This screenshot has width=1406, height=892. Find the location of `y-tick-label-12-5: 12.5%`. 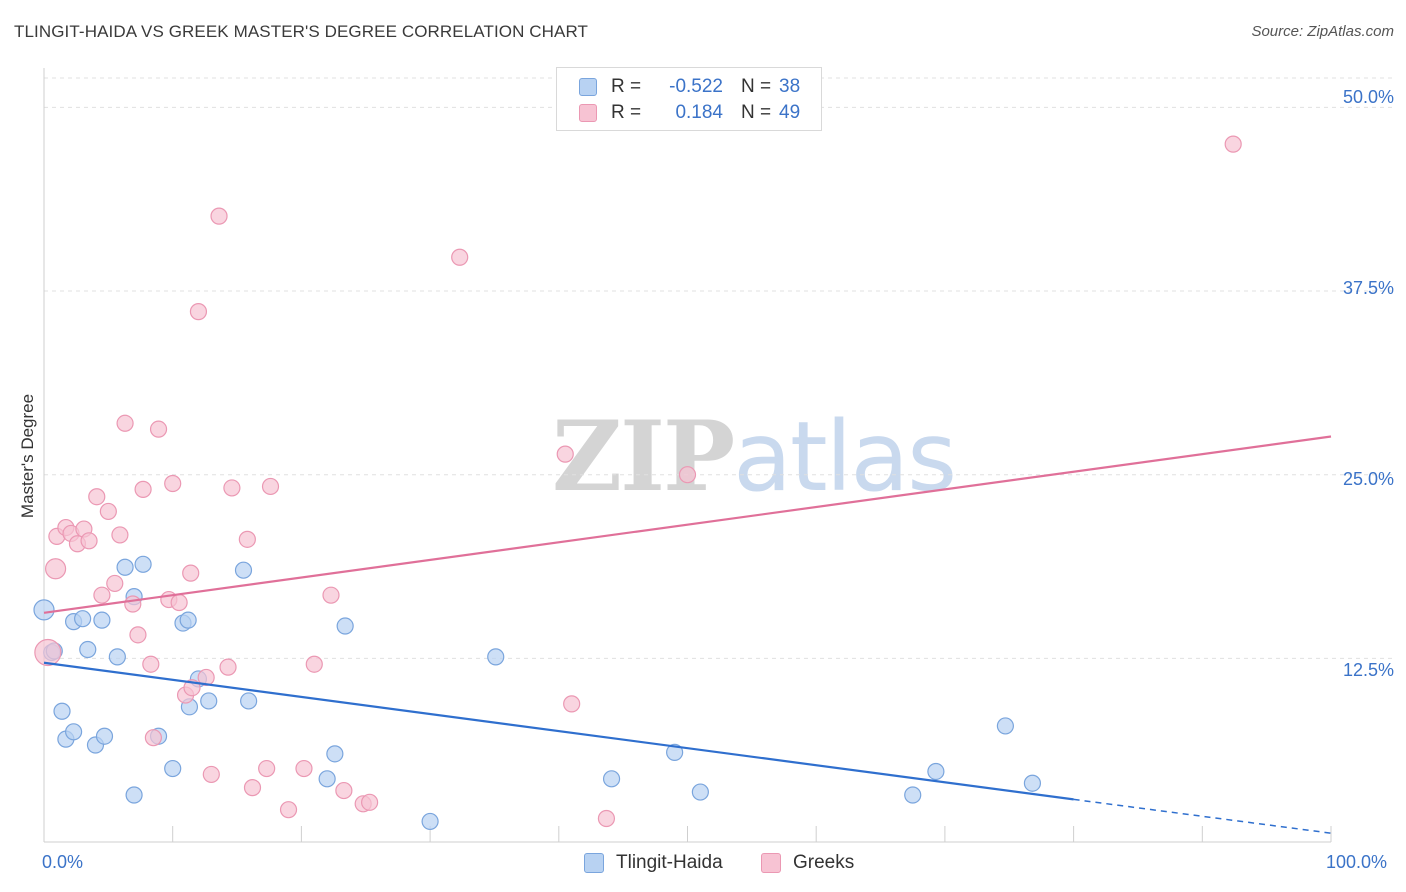

y-tick-label-12-5: 12.5% is located at coordinates (1368, 670).